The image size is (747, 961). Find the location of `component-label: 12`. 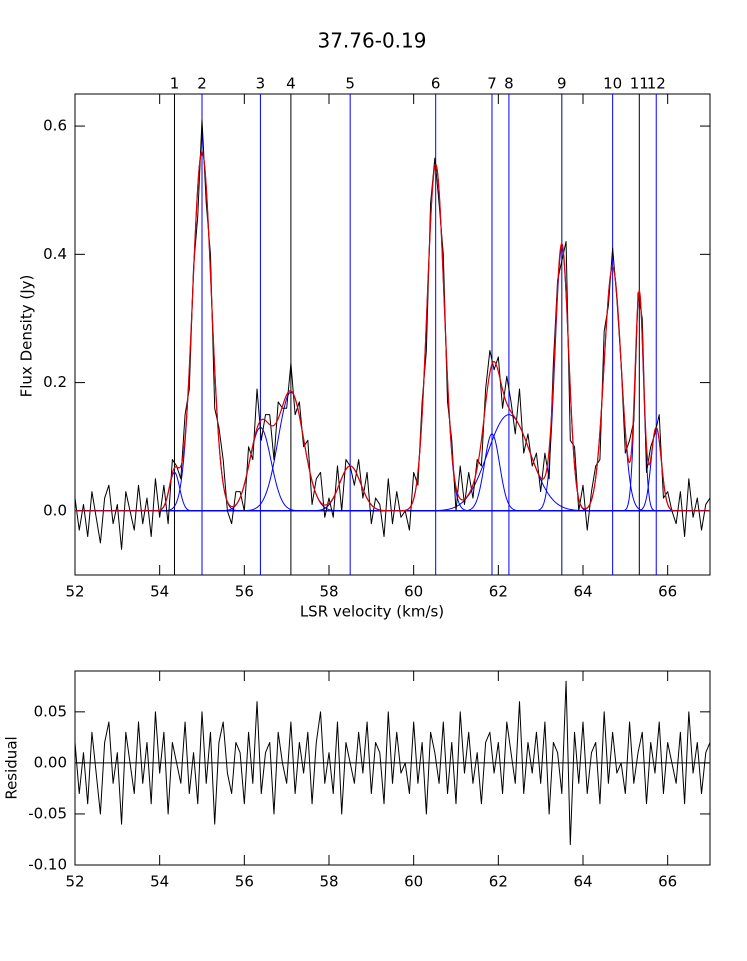

component-label: 12 is located at coordinates (656, 84).